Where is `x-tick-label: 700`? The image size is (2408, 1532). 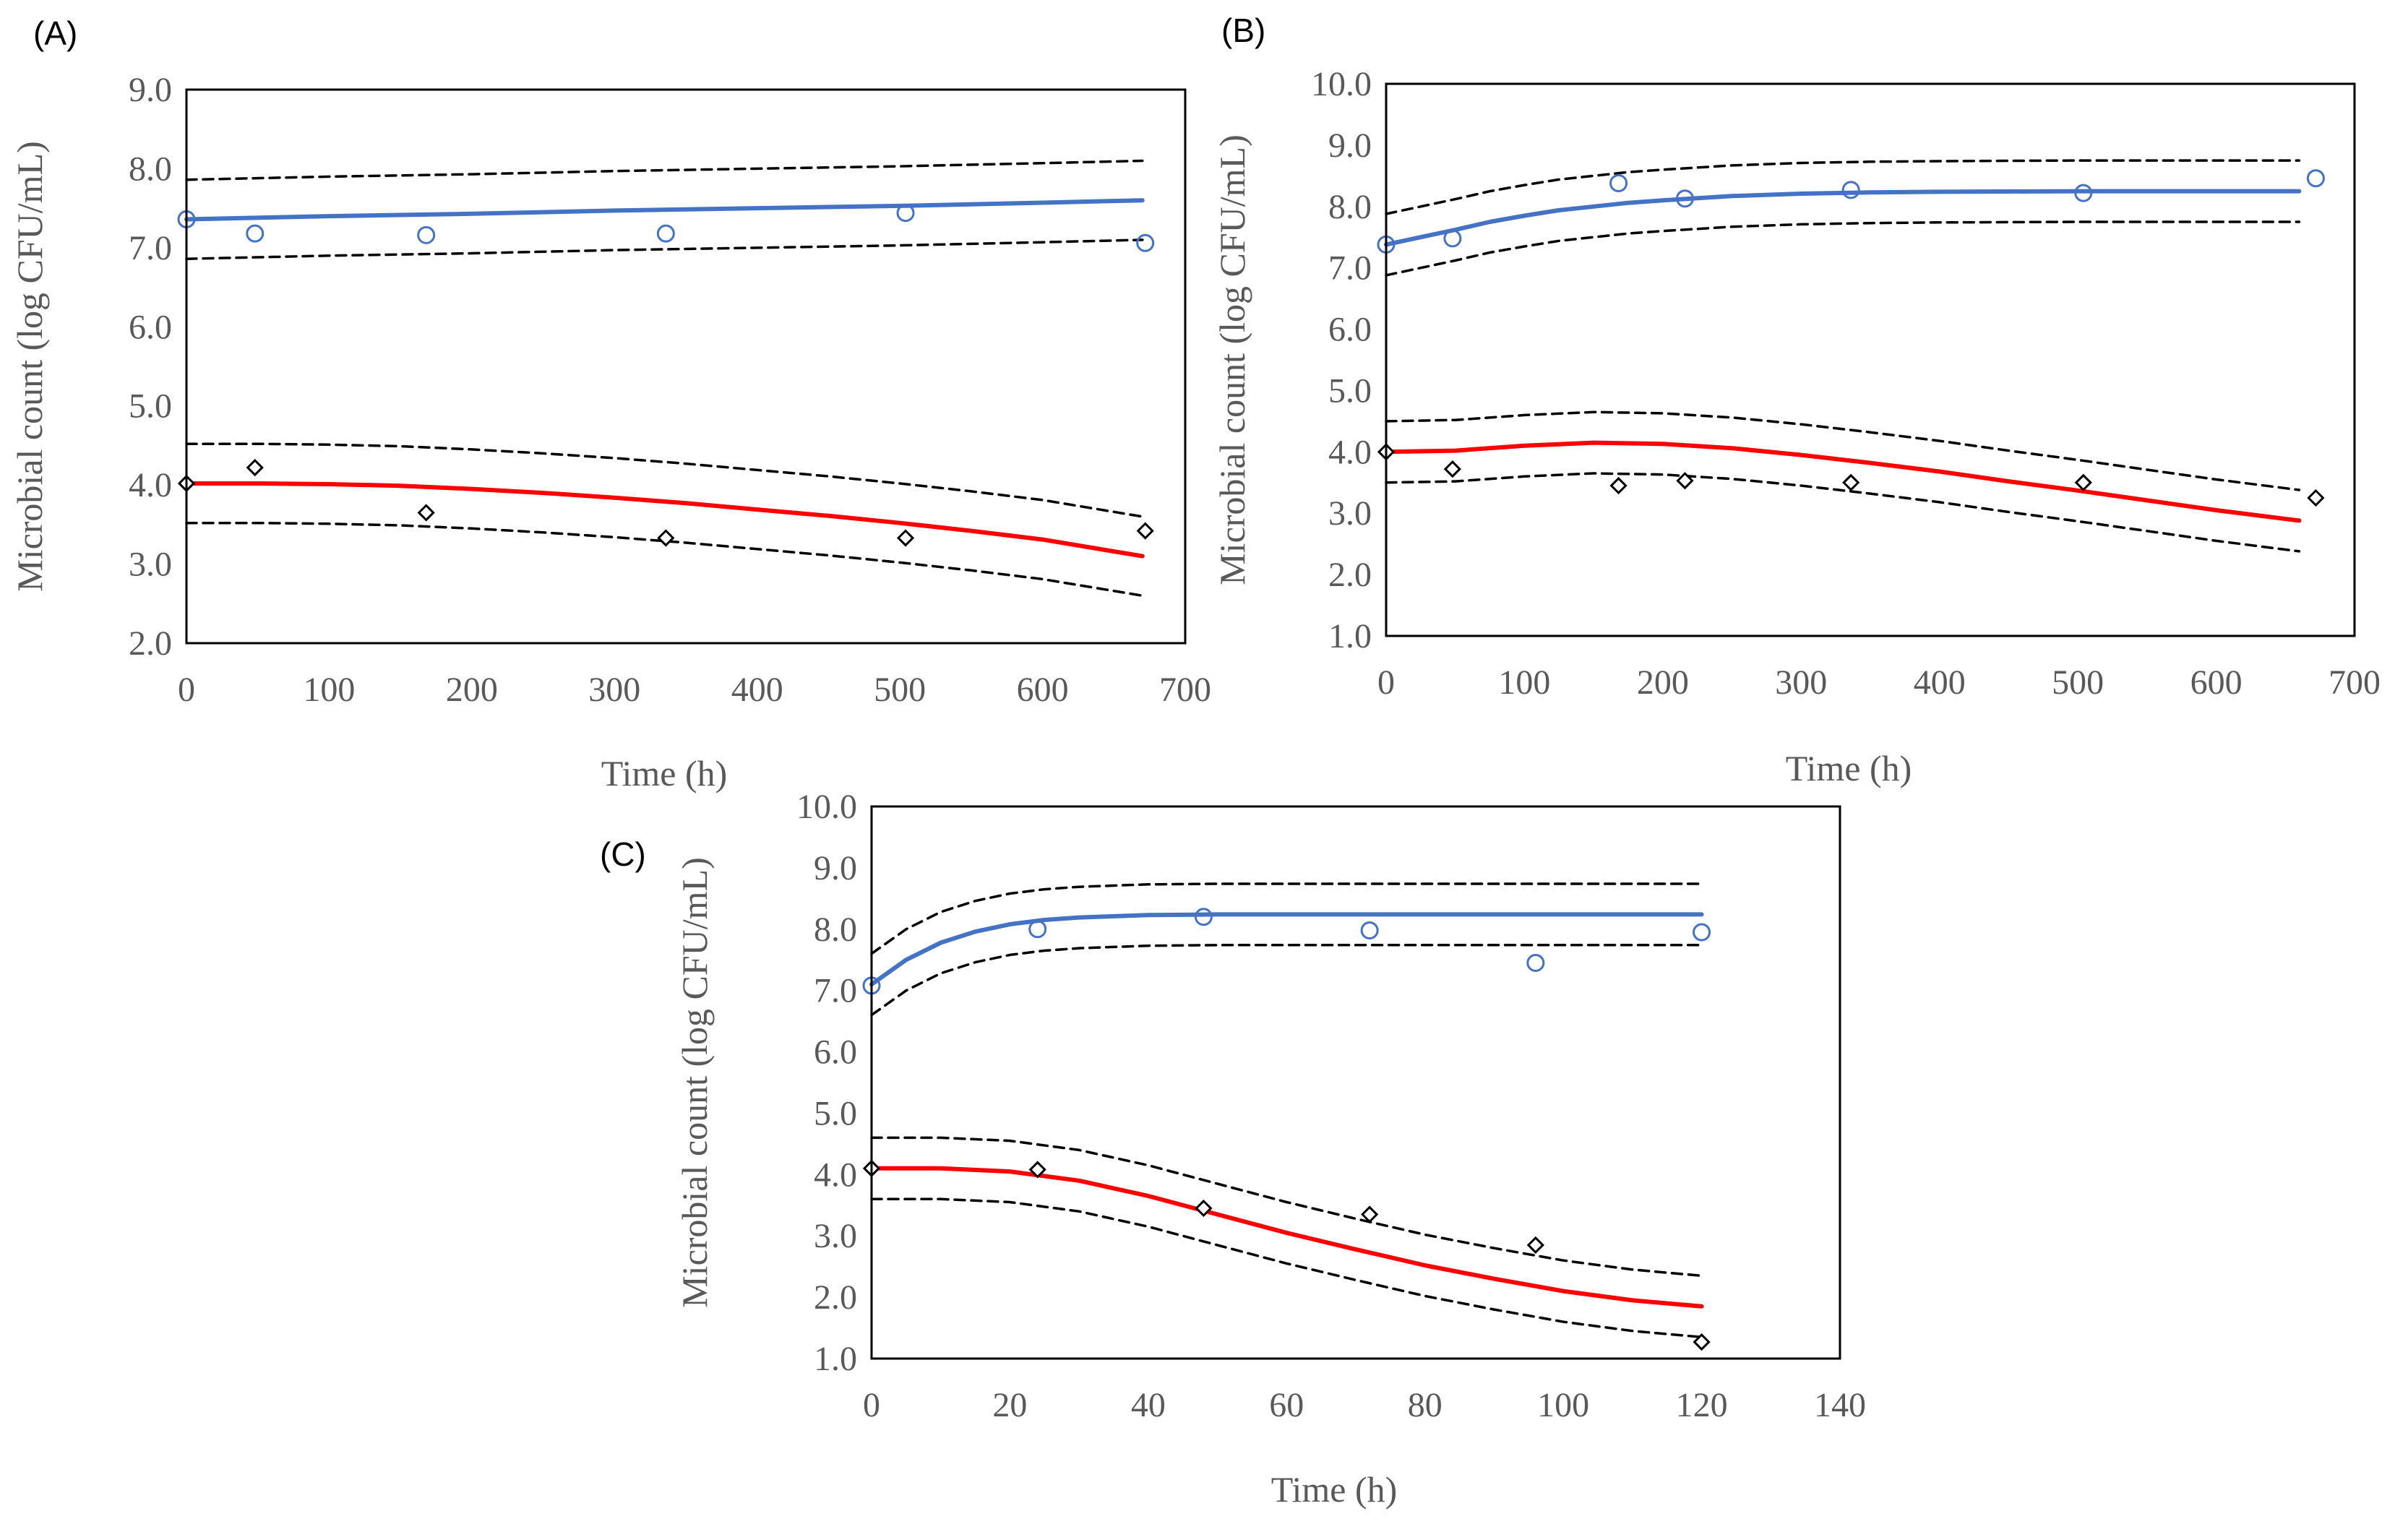 x-tick-label: 700 is located at coordinates (2355, 682).